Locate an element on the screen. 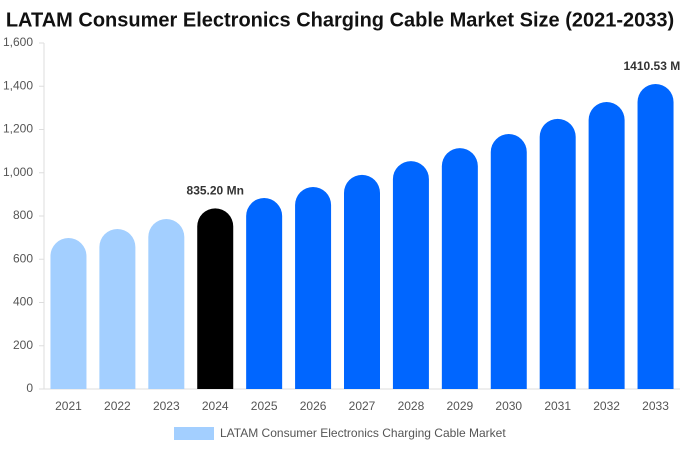 The width and height of the screenshot is (680, 450). y-tick-label: 0 is located at coordinates (29, 388).